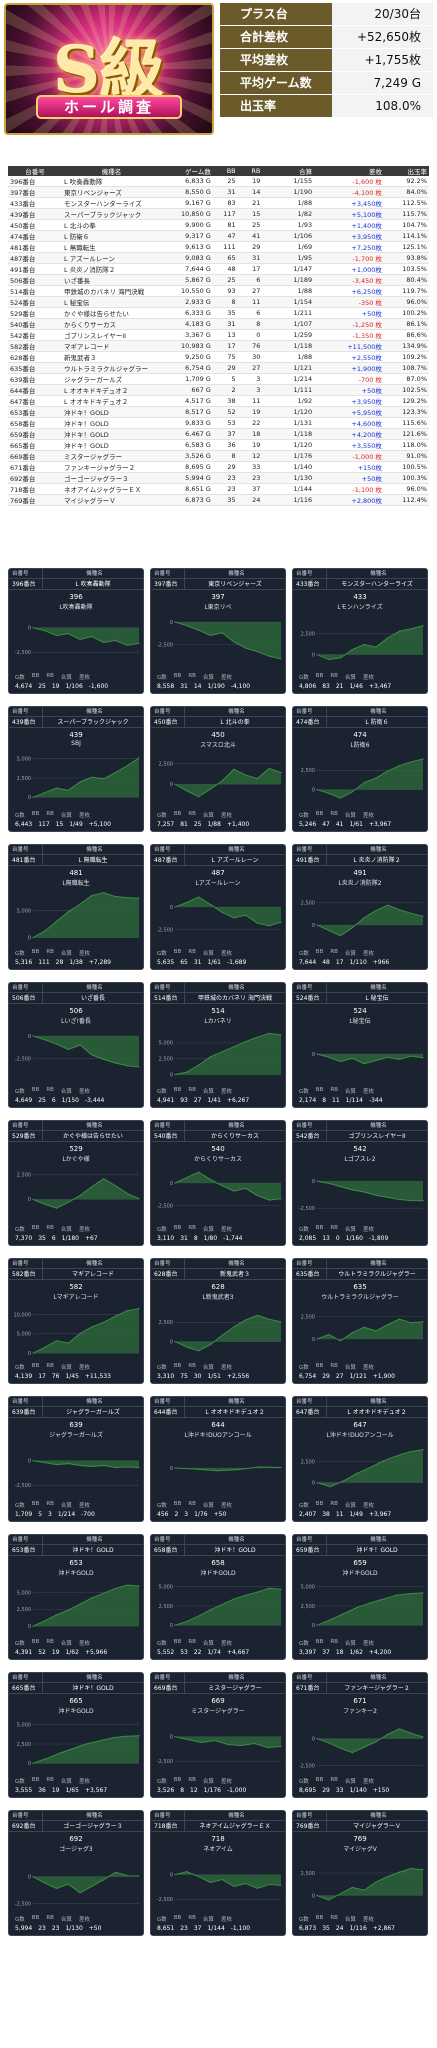 Image resolution: width=437 pixels, height=2048 pixels. Describe the element at coordinates (308, 962) in the screenshot. I see `footer-value: 7,644` at that location.